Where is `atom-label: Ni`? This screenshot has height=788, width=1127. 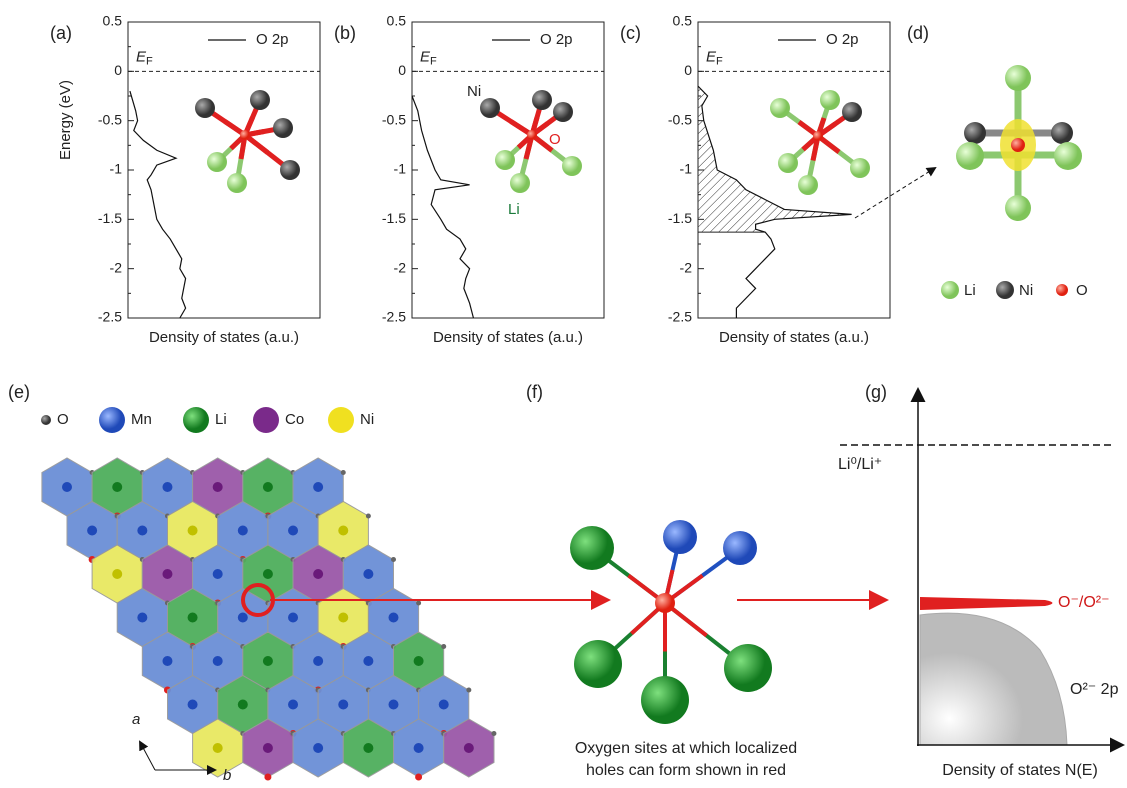
atom-label: Ni is located at coordinates (474, 91).